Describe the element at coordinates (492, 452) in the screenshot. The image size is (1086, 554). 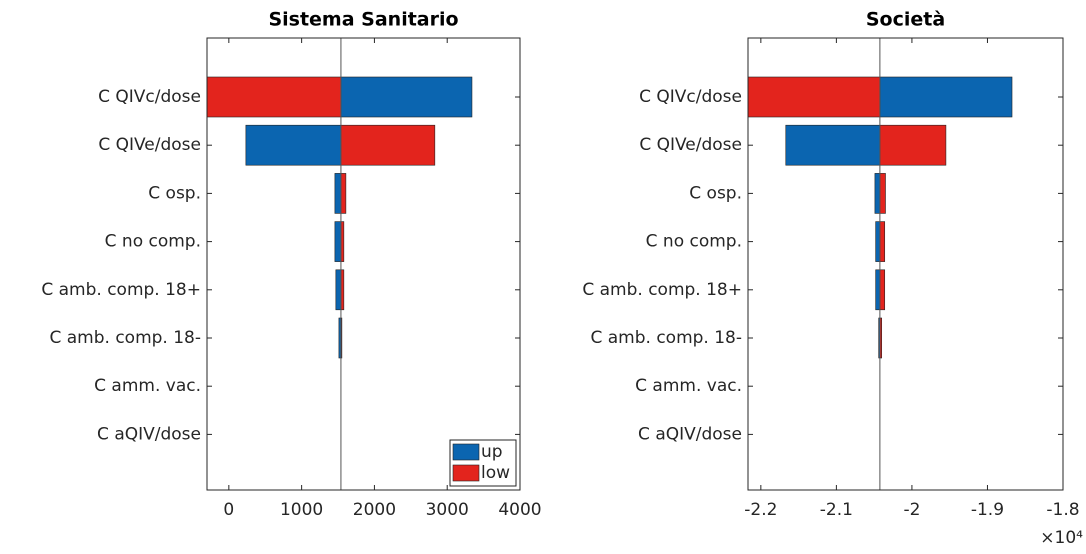
I see `legend-label: up` at that location.